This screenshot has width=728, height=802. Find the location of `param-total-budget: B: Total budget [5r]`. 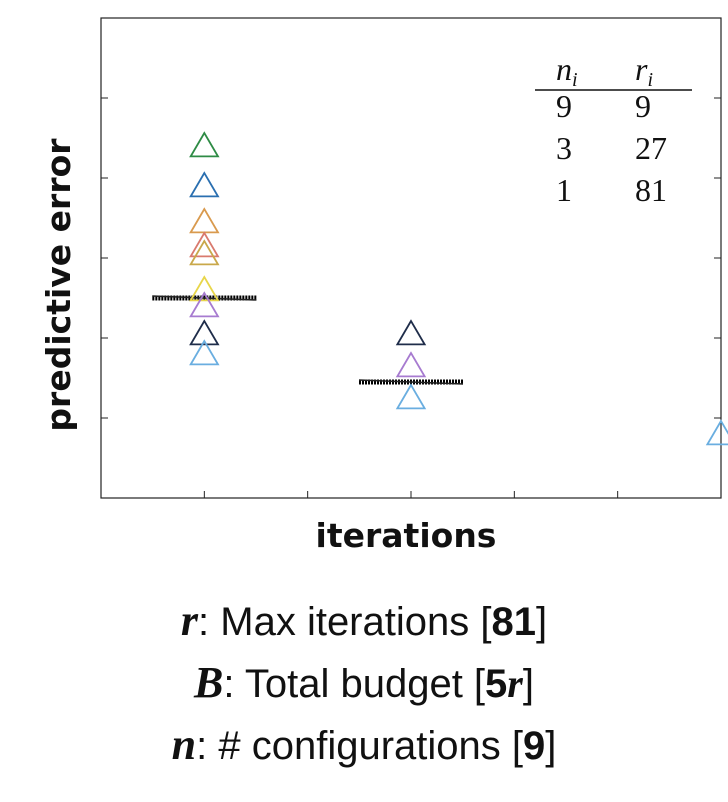

param-total-budget: B: Total budget [5r] is located at coordinates (364, 683).